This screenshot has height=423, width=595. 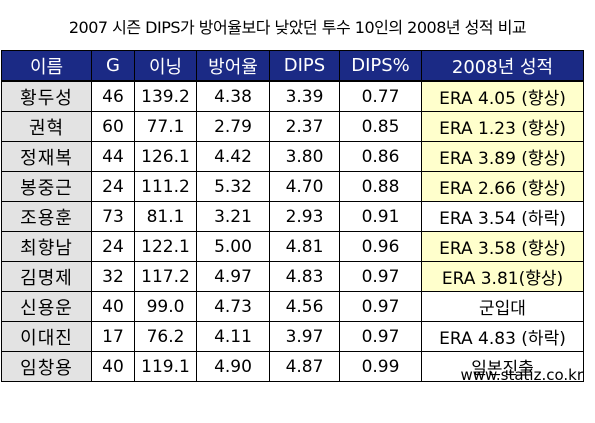 What do you see at coordinates (502, 216) in the screenshot?
I see `result-2008-cell: ERA 3.54 (하락)` at bounding box center [502, 216].